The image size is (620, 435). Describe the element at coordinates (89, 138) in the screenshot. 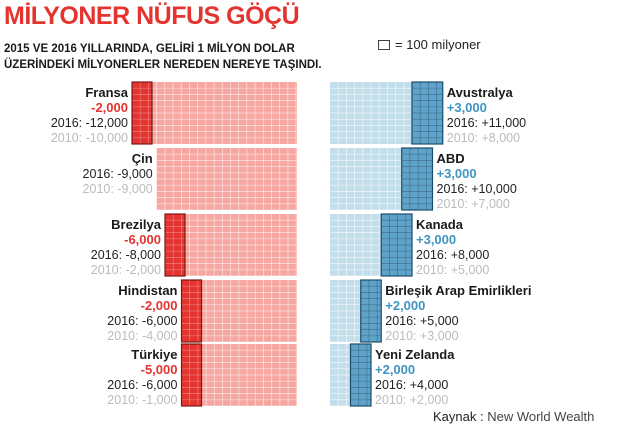

I see `out-2010-label: 2010: -10,000` at that location.